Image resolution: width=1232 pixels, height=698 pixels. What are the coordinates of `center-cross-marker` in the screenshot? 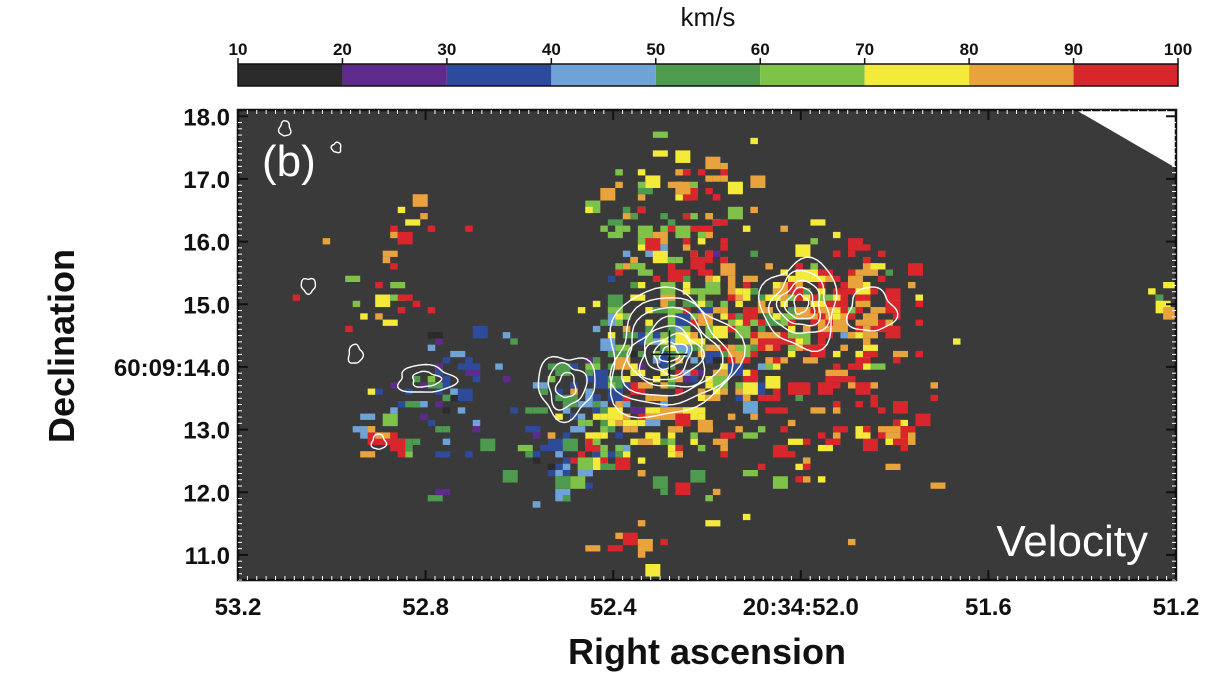 It's located at (669, 354).